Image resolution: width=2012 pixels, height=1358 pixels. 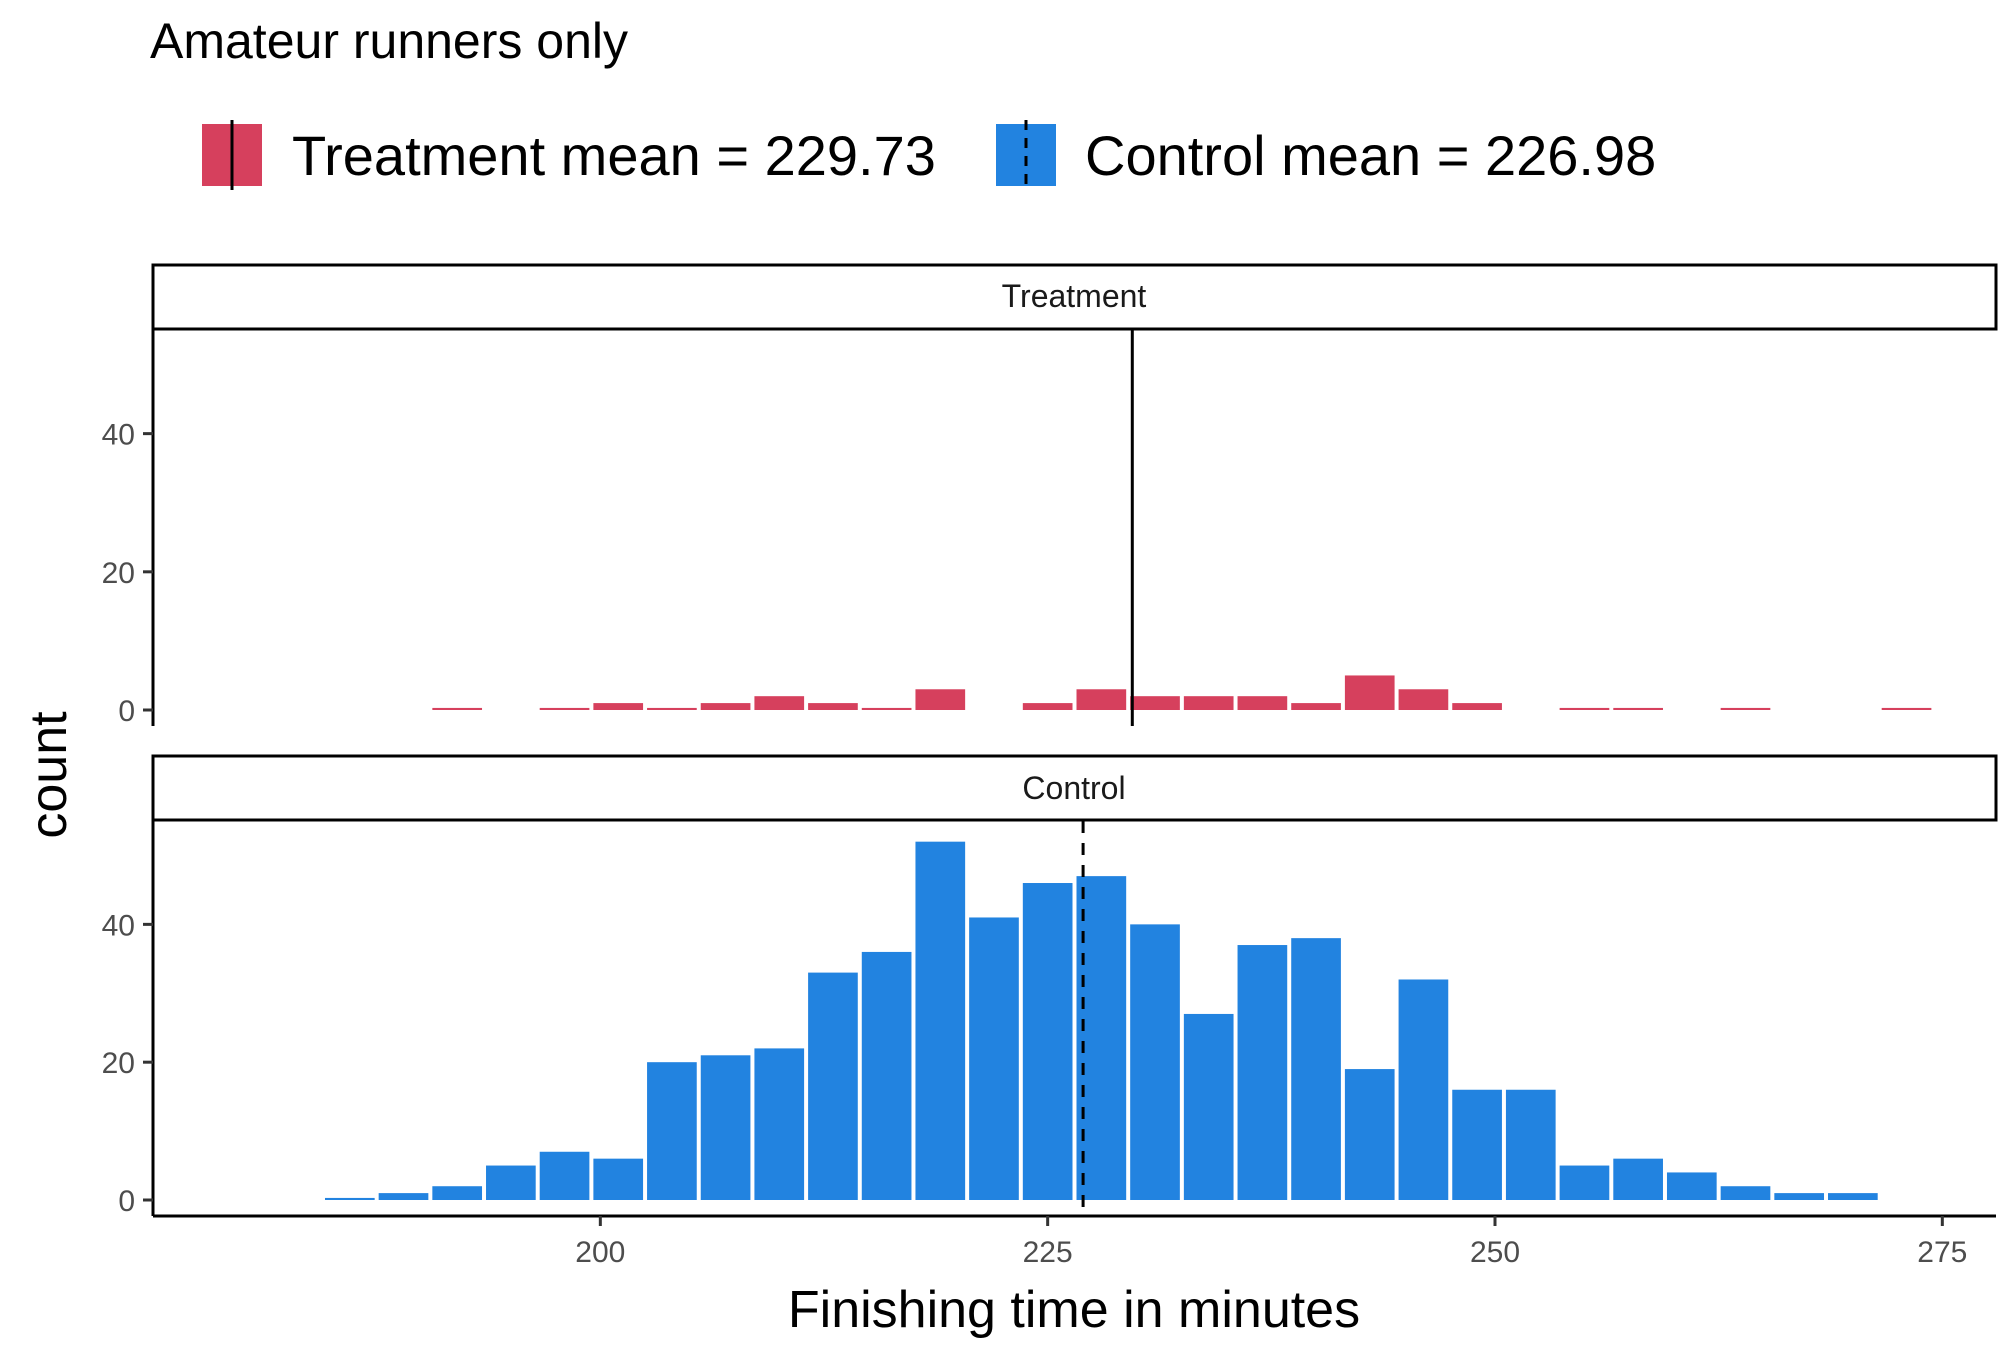 What do you see at coordinates (126, 711) in the screenshot?
I see `y-tick-label-treatment: 0` at bounding box center [126, 711].